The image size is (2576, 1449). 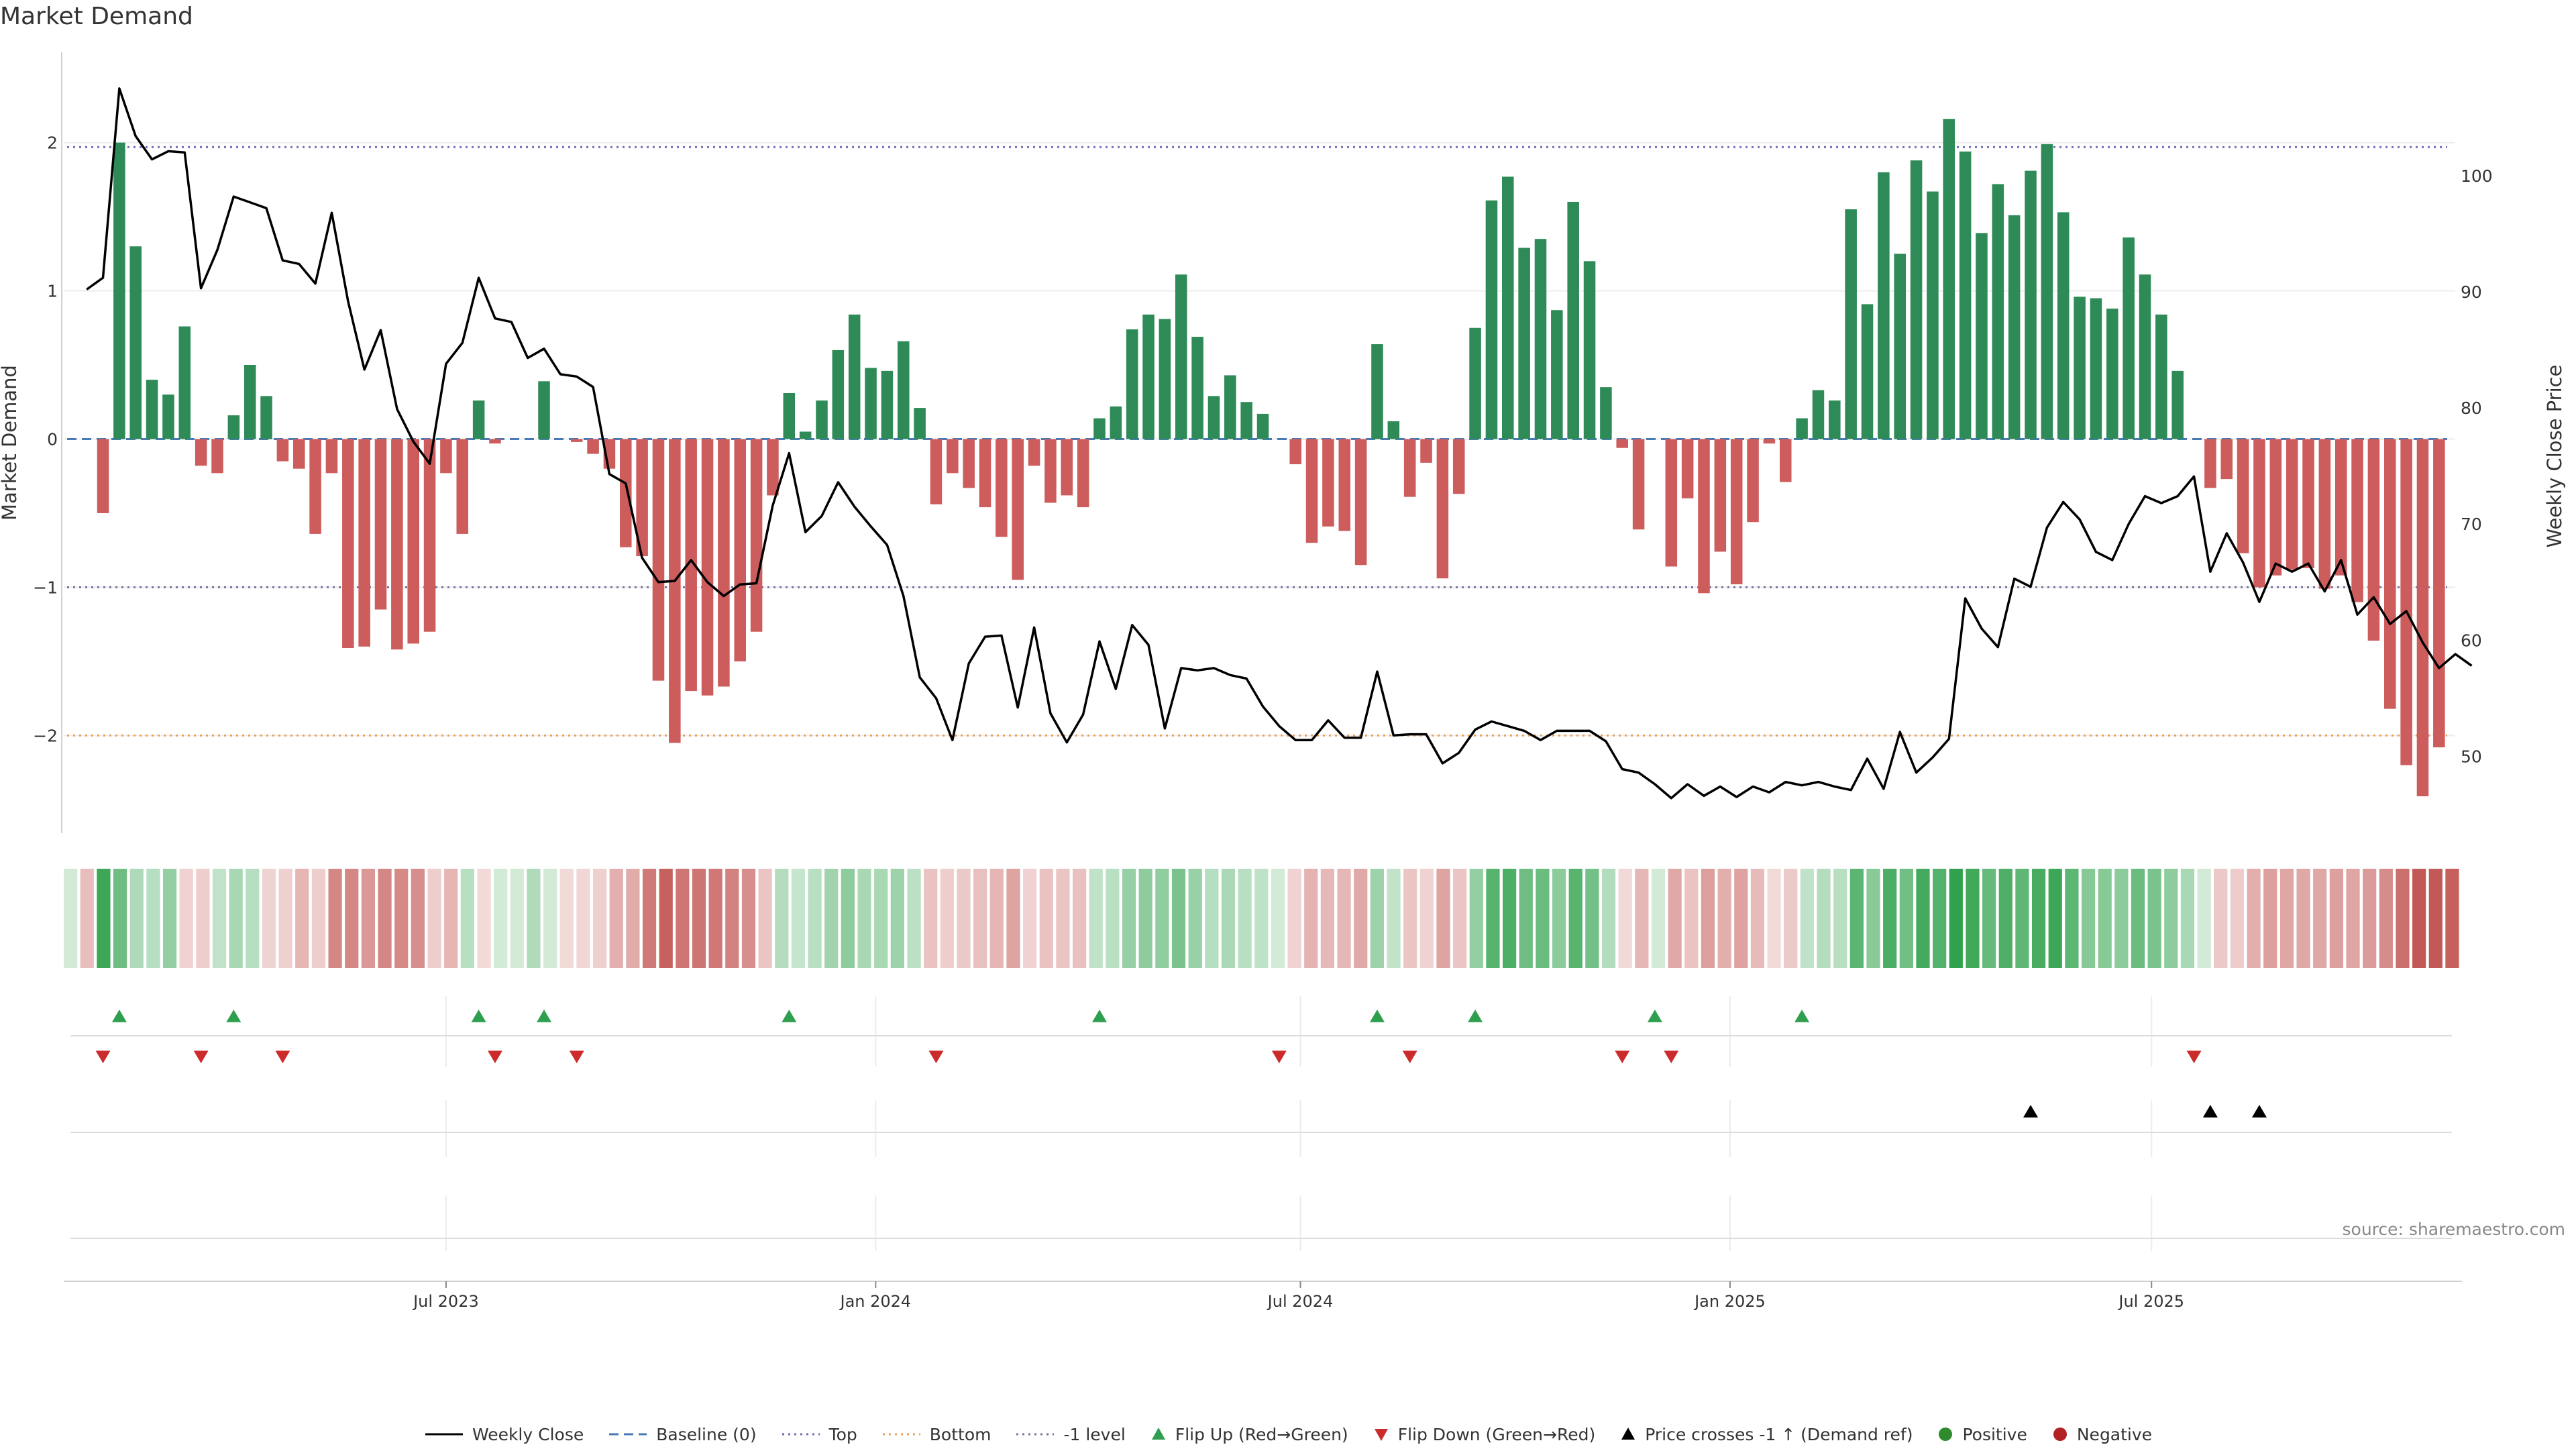 I want to click on legend-symbol, so click(x=2060, y=1434).